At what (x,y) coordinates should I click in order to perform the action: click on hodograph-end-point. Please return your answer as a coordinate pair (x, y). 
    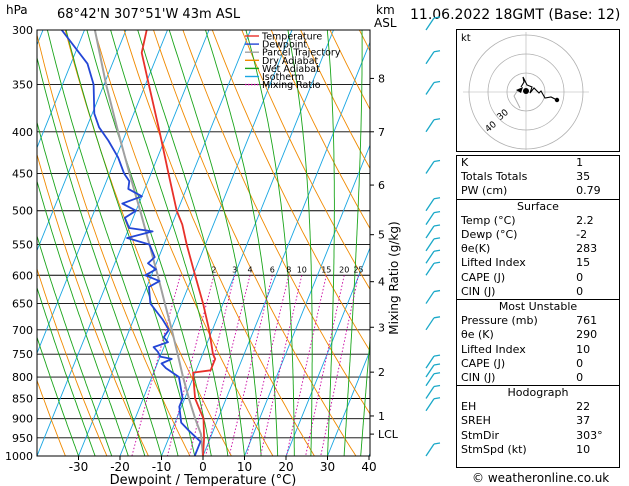
    Looking at the image, I should click on (557, 100).